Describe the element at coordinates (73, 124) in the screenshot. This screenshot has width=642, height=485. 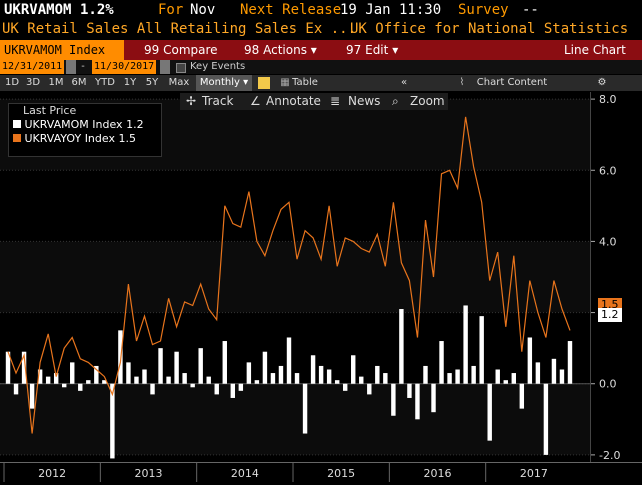
I see `legend-item-name: UKRVAMOM Index` at that location.